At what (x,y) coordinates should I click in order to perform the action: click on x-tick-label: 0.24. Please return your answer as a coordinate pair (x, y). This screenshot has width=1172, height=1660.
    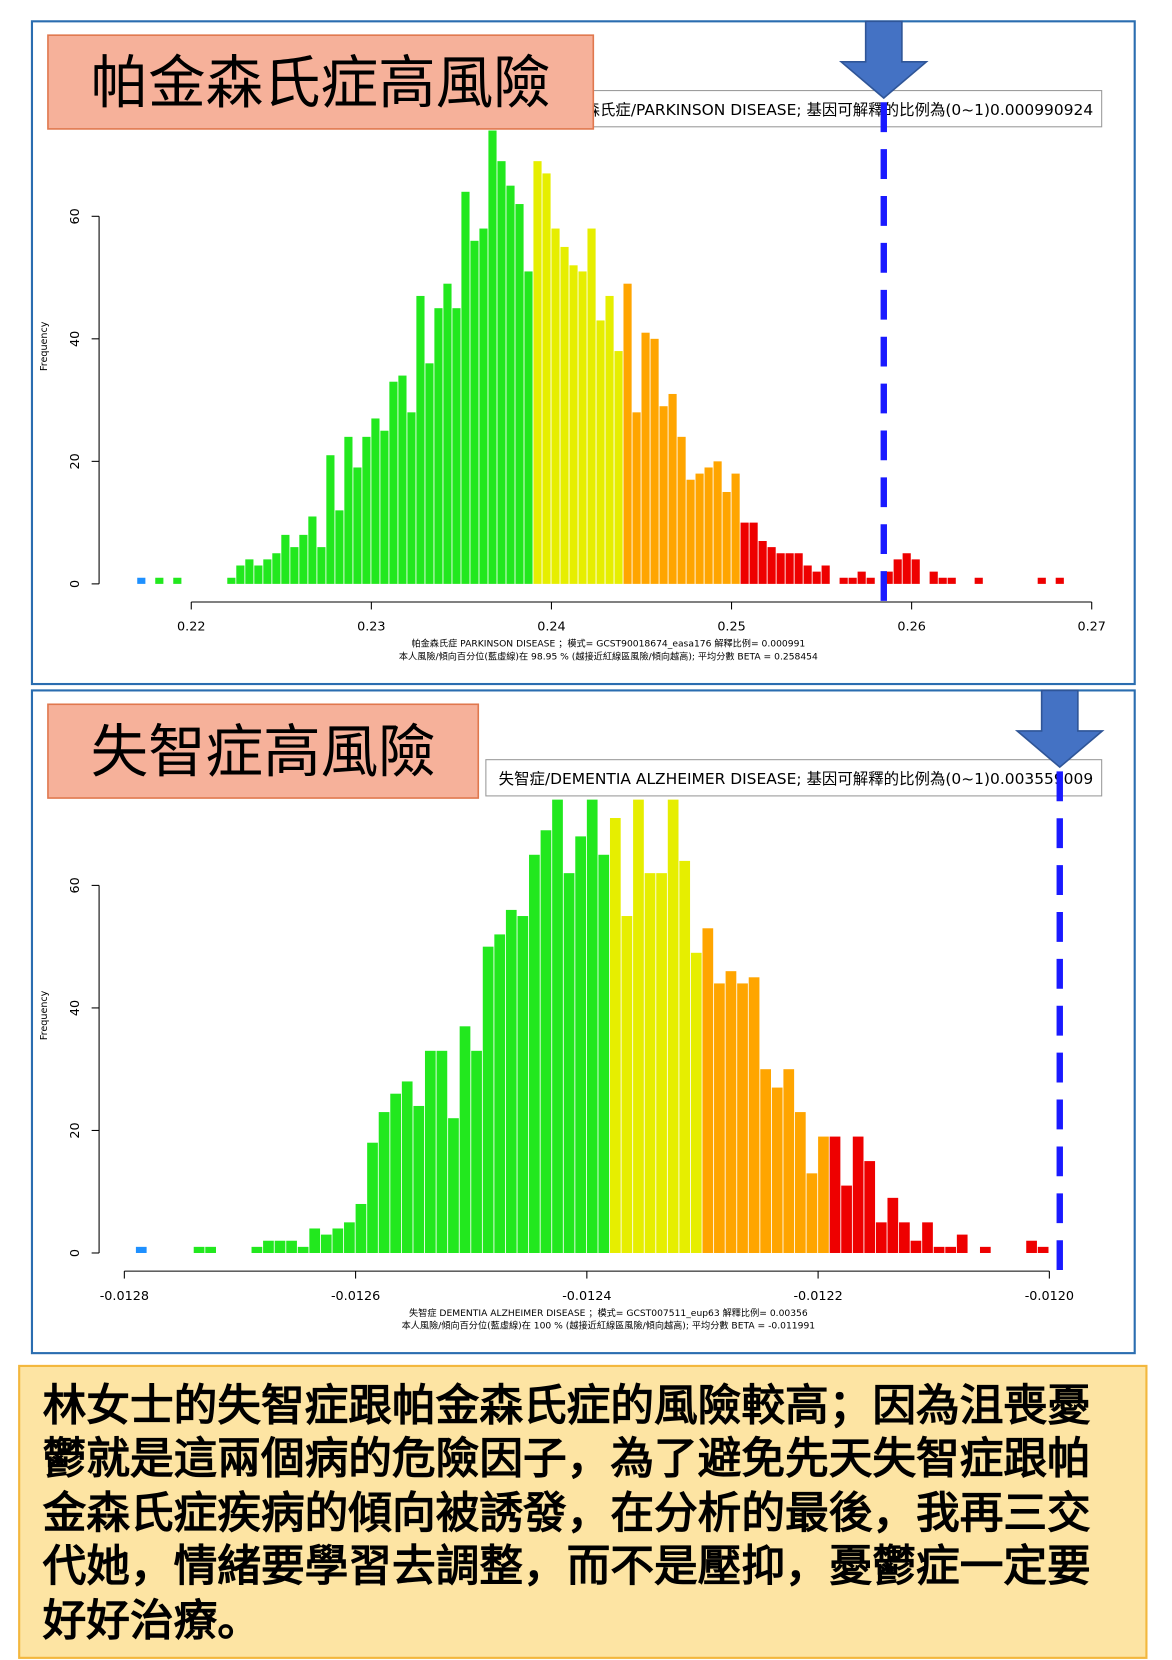
    Looking at the image, I should click on (551, 627).